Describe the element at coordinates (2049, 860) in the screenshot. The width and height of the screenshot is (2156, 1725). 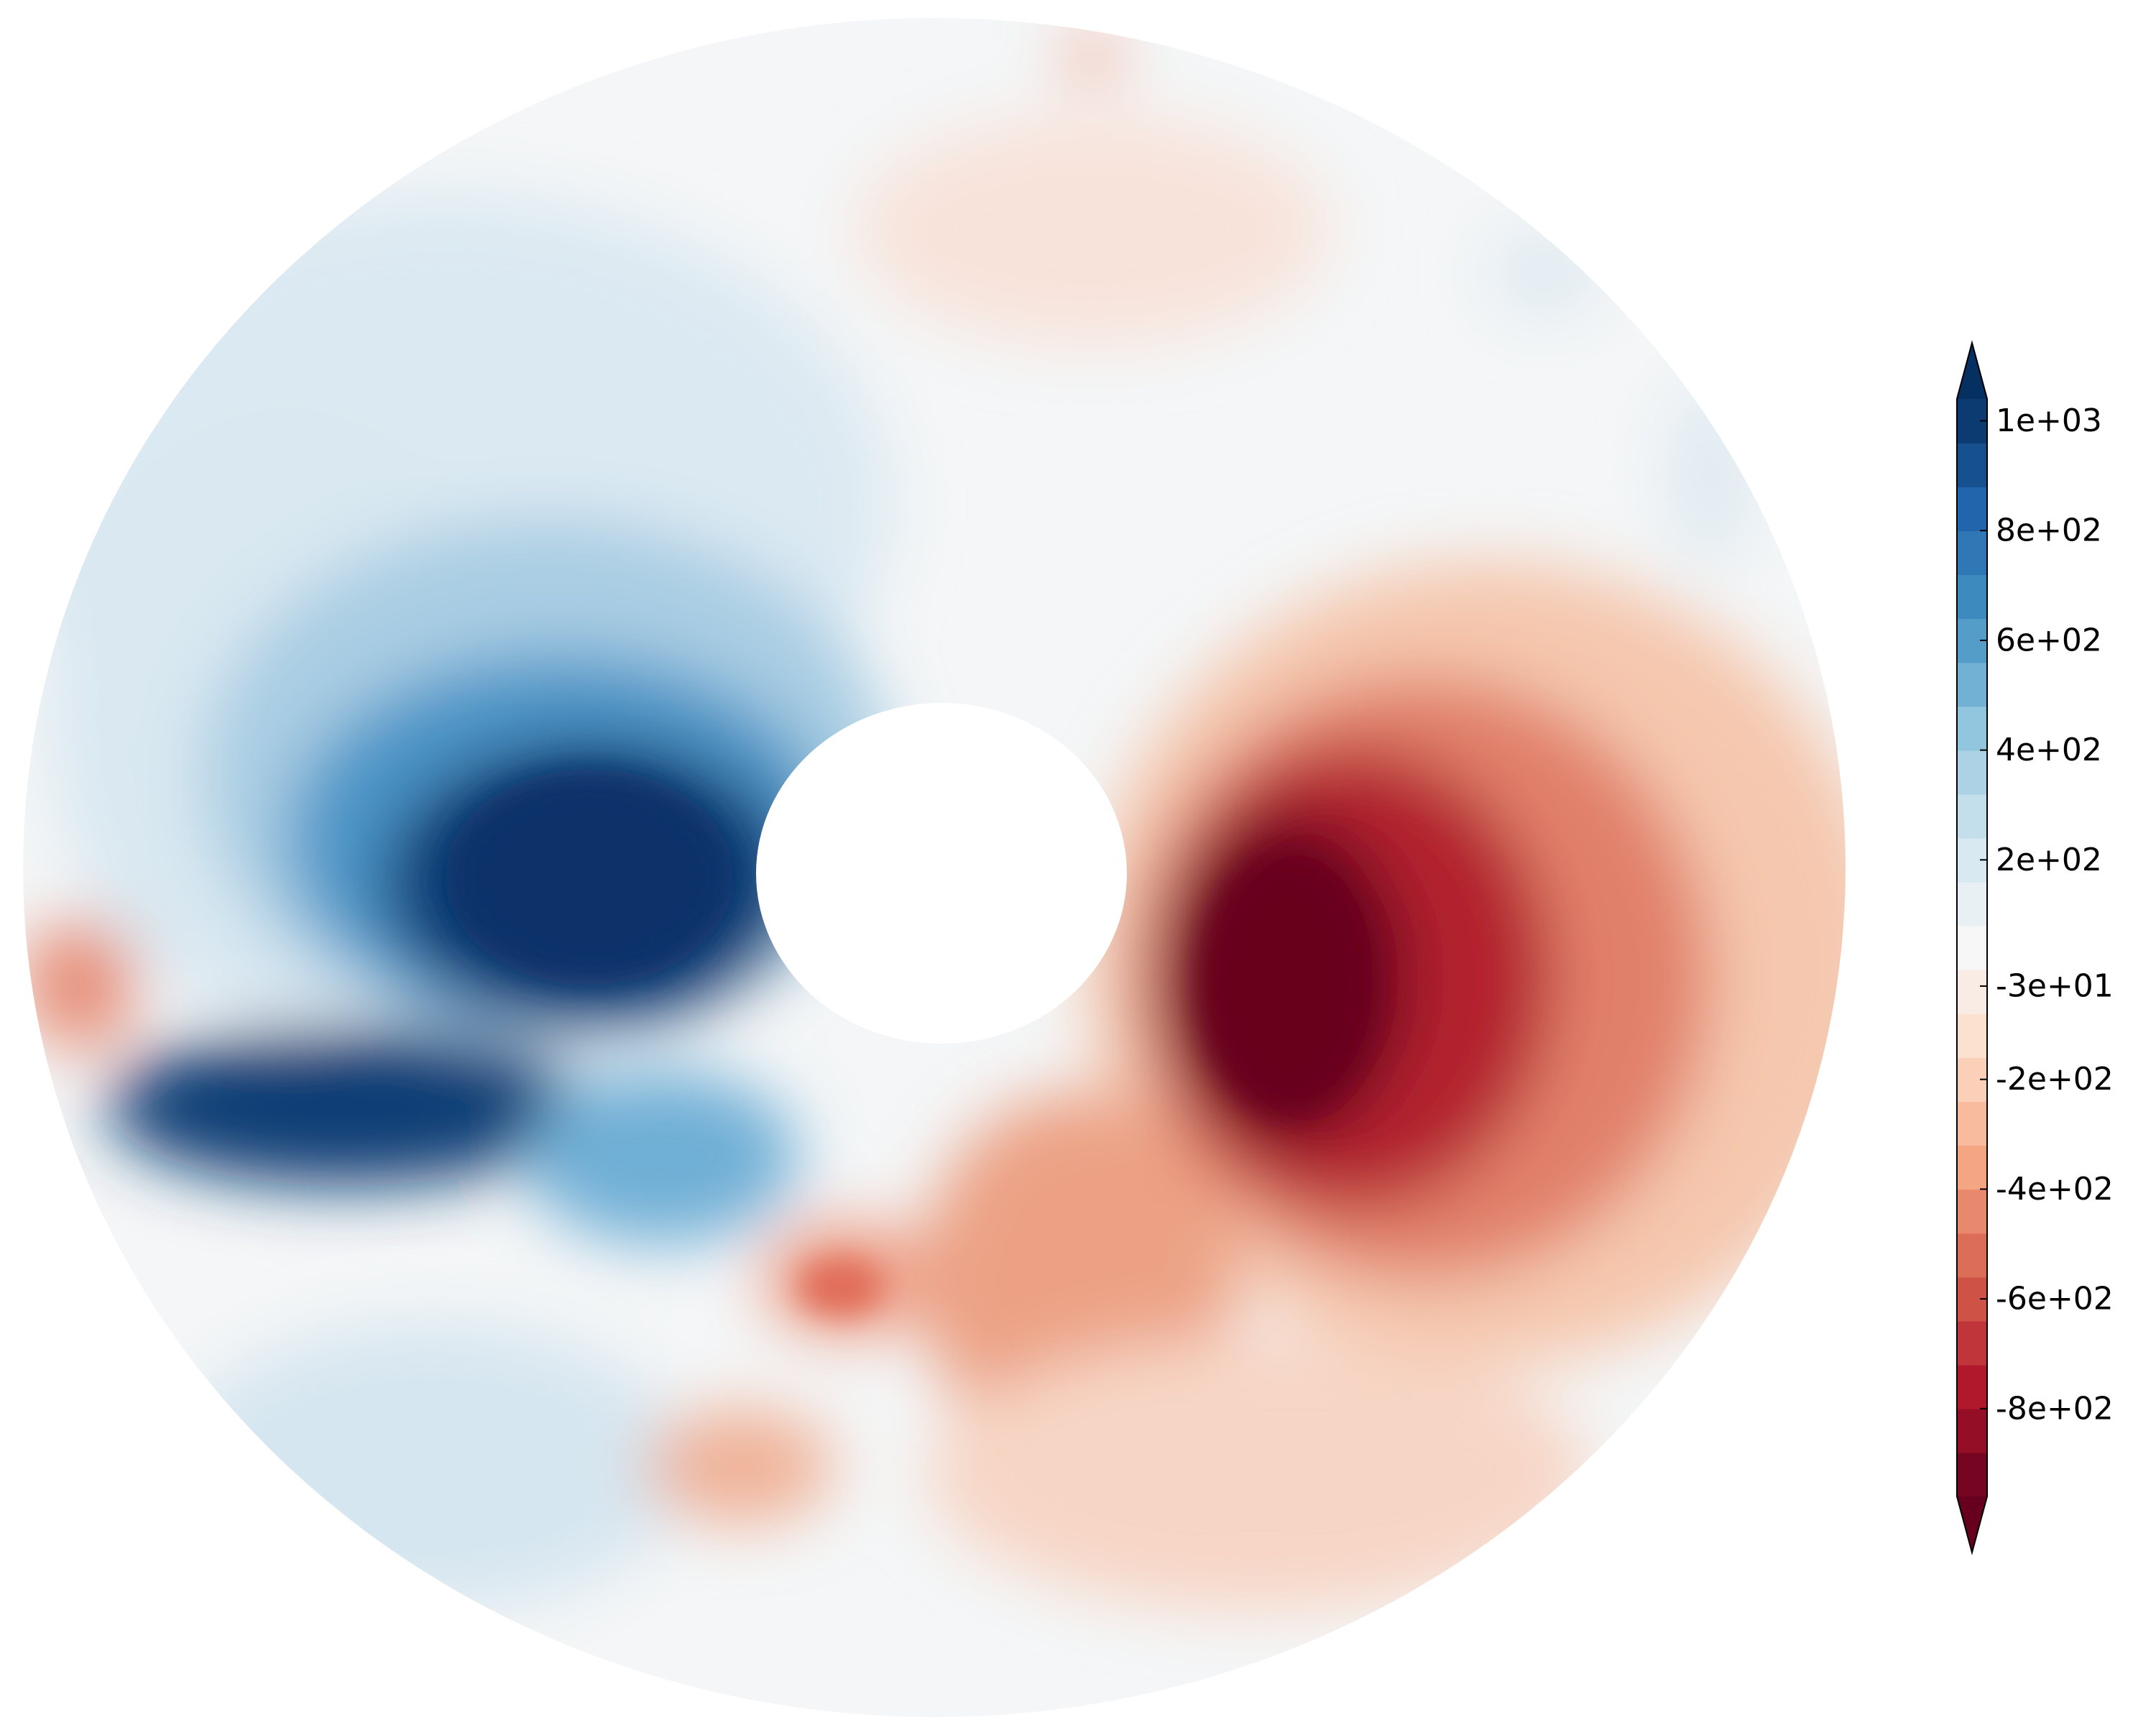
I see `colorbar-tick-label: 2e+02` at that location.